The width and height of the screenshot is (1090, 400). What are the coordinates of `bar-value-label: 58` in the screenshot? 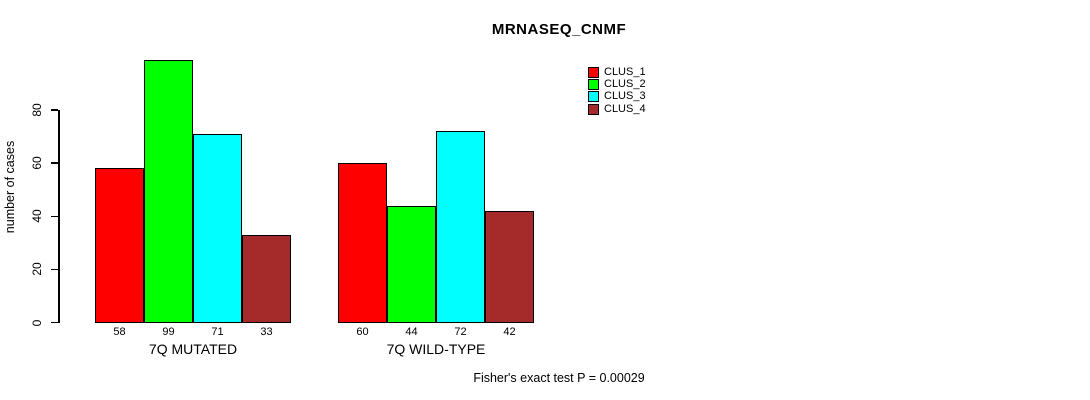 It's located at (119, 332).